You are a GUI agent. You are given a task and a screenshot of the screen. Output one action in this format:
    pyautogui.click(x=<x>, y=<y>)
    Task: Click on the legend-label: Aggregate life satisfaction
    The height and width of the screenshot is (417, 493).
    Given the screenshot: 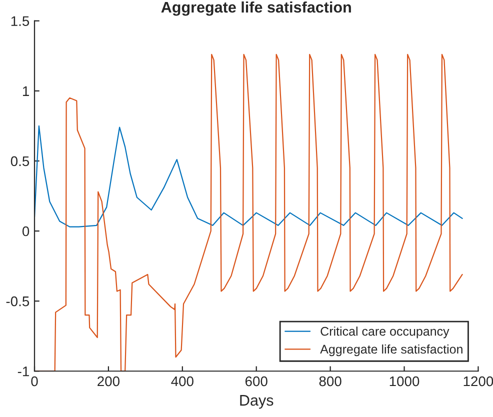 What is the action you would take?
    pyautogui.click(x=391, y=350)
    